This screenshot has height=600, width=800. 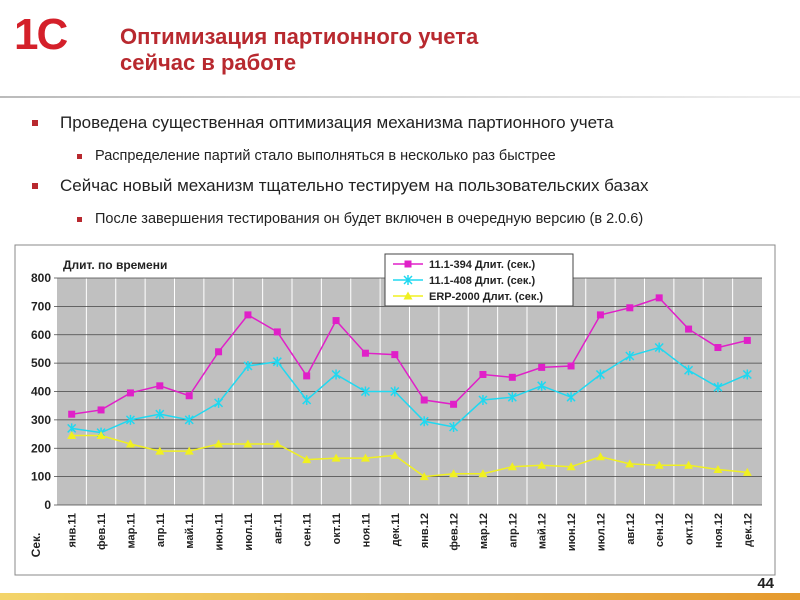 What do you see at coordinates (102, 531) in the screenshot?
I see `x-tick-label: фев.11` at bounding box center [102, 531].